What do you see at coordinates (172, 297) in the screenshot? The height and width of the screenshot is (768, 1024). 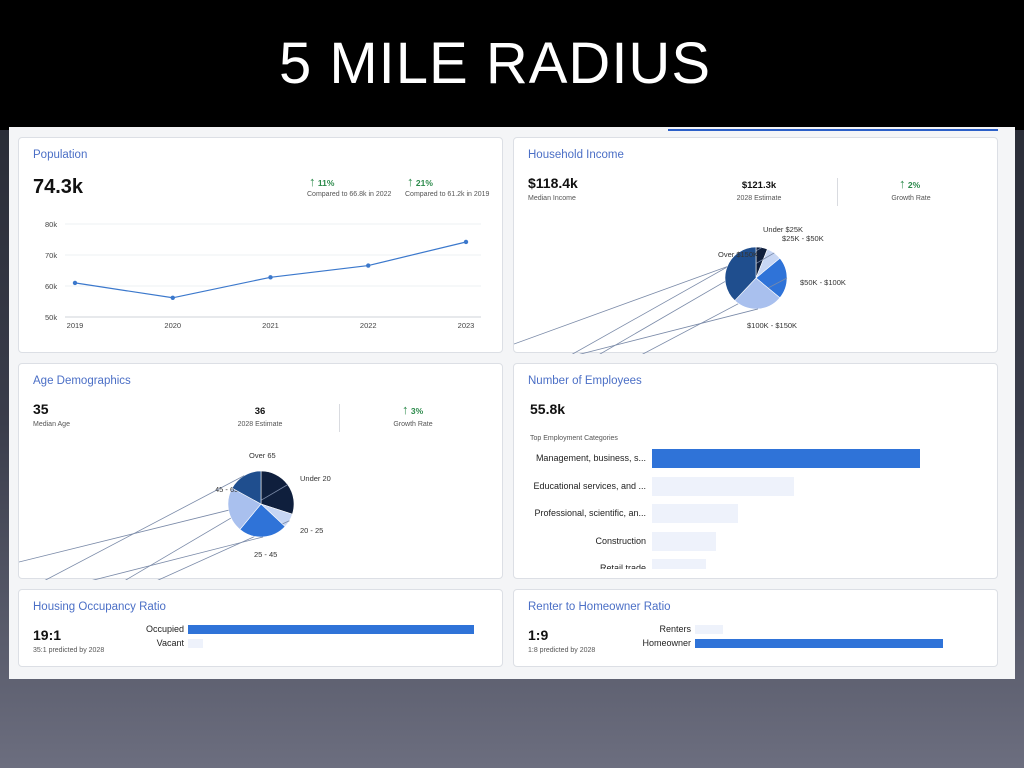 I see `data-point-2020` at bounding box center [172, 297].